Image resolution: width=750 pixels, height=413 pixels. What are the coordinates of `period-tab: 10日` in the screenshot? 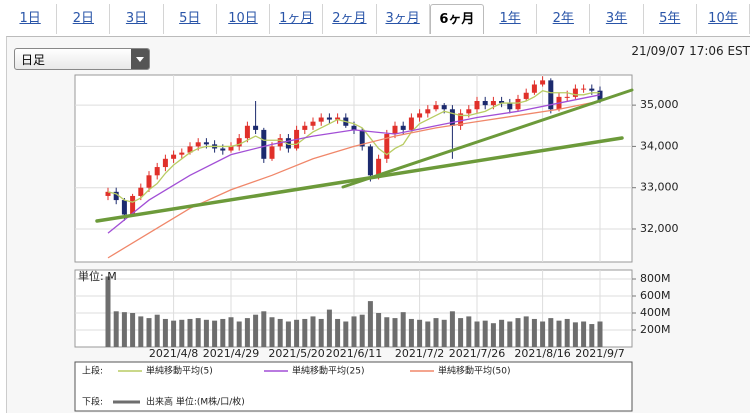 It's located at (244, 19).